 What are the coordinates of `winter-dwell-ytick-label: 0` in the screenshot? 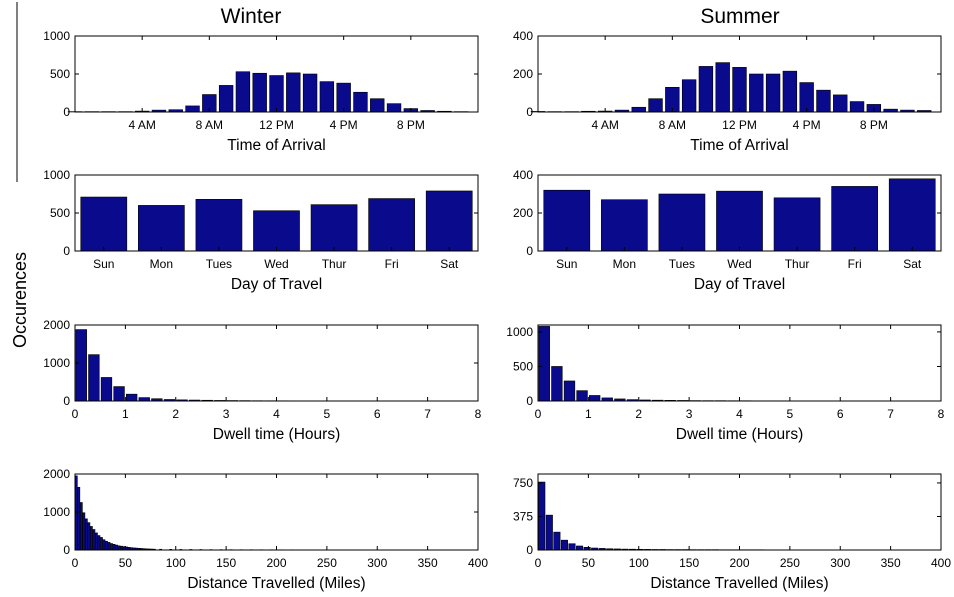 It's located at (66, 401).